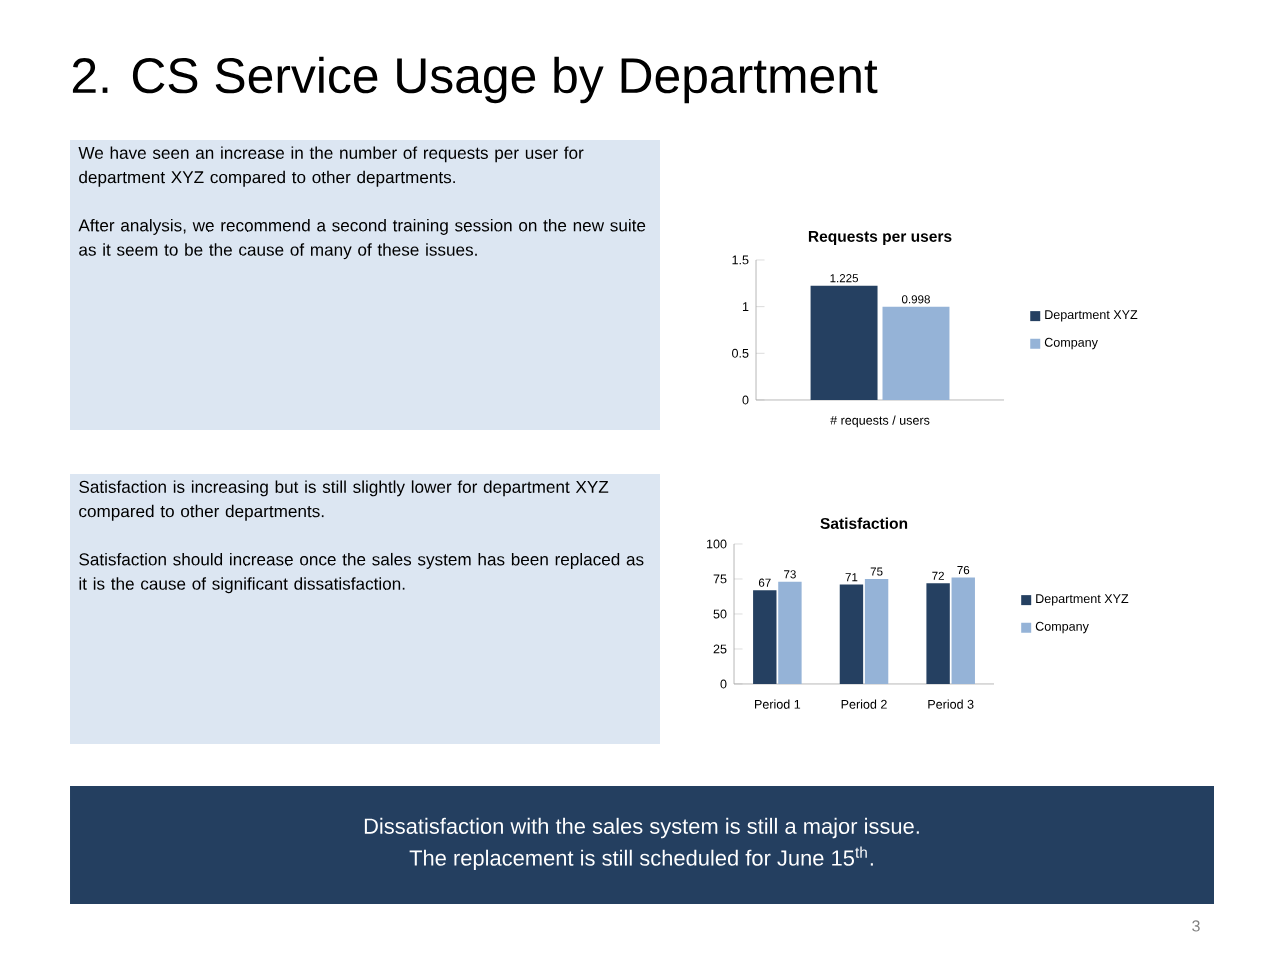 This screenshot has height=958, width=1276. What do you see at coordinates (344, 500) in the screenshot?
I see `text: Satisfaction is increasing but is still slightly lower for department XYZ compared to other departments.` at bounding box center [344, 500].